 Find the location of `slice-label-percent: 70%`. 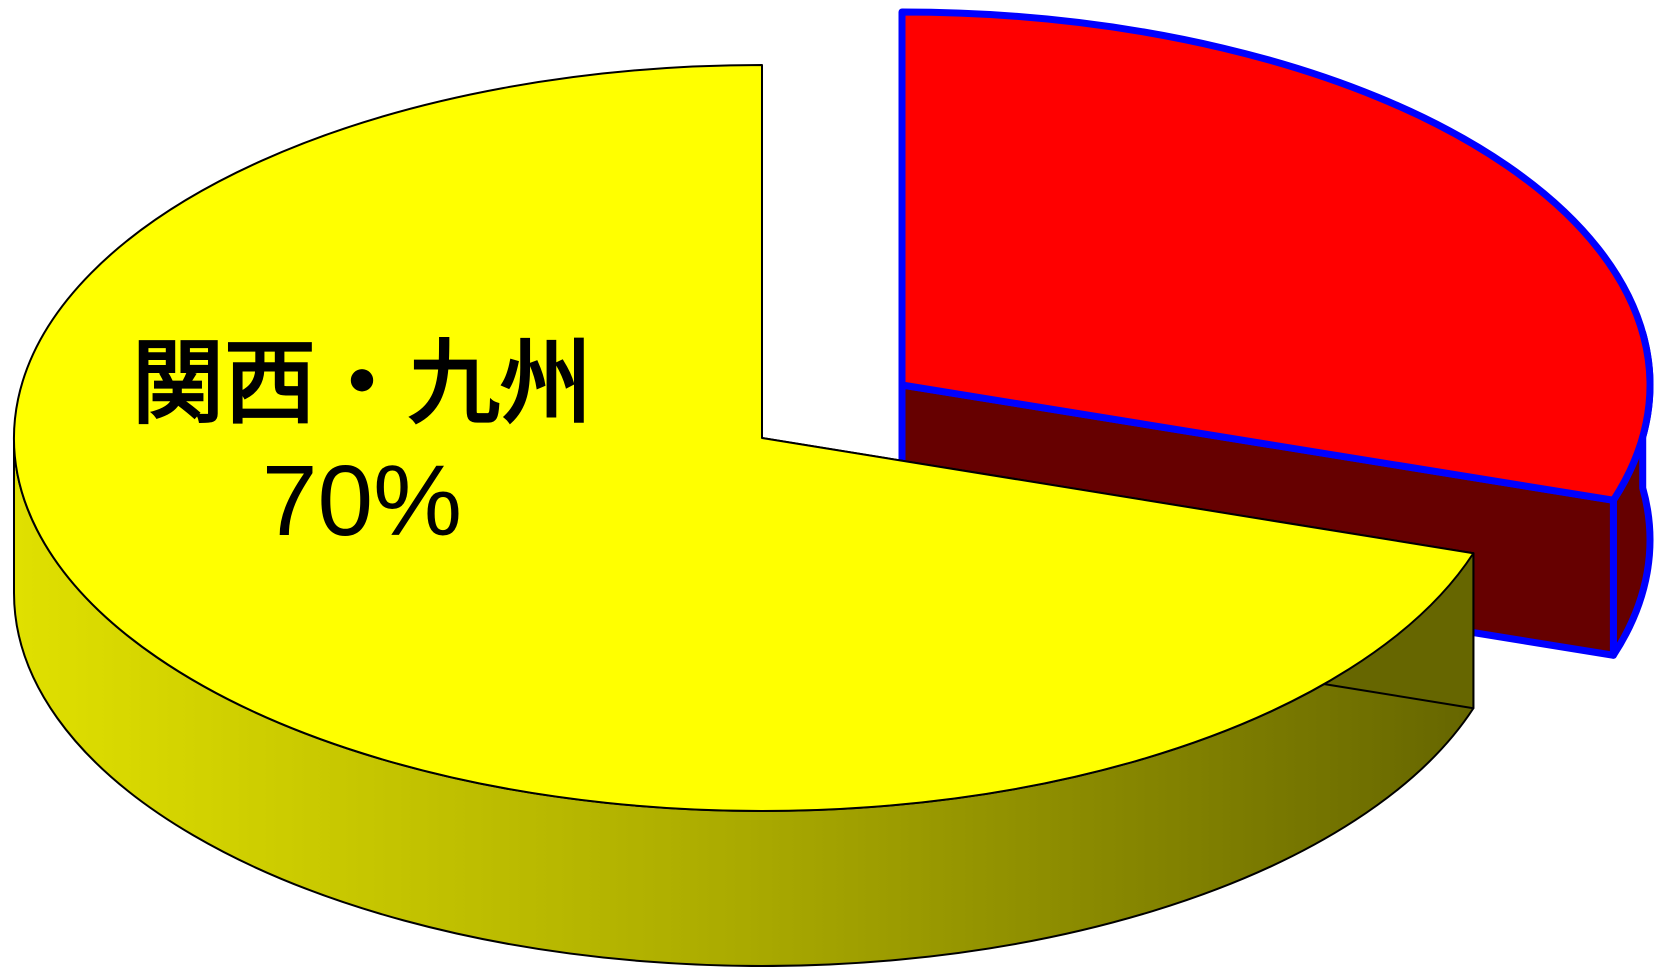

slice-label-percent: 70% is located at coordinates (362, 501).